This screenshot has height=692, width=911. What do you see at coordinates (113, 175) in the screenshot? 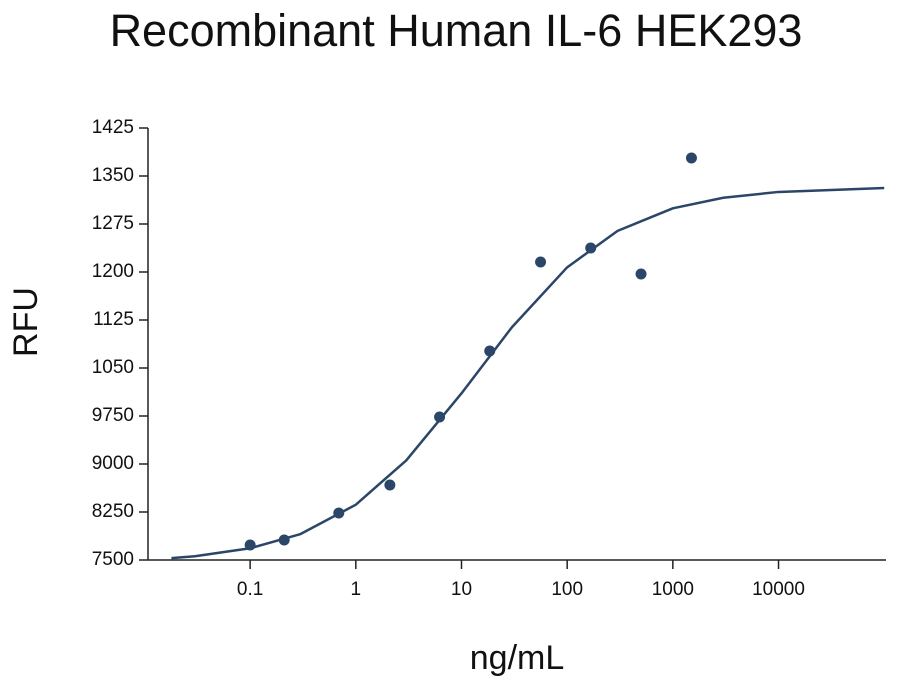
I see `y-tick-label: 1350` at bounding box center [113, 175].